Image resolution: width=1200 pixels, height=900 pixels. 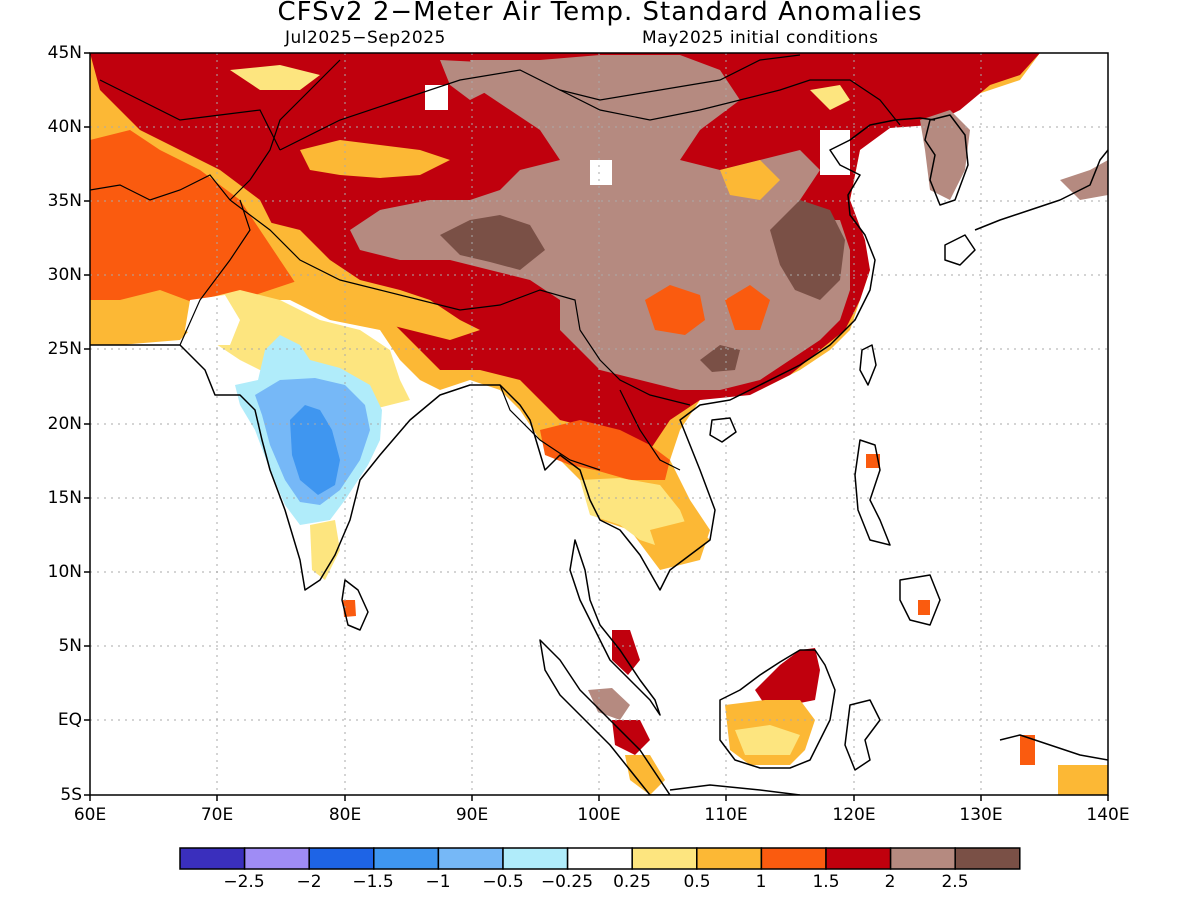 What do you see at coordinates (70, 646) in the screenshot?
I see `lat-label-5n: 5N` at bounding box center [70, 646].